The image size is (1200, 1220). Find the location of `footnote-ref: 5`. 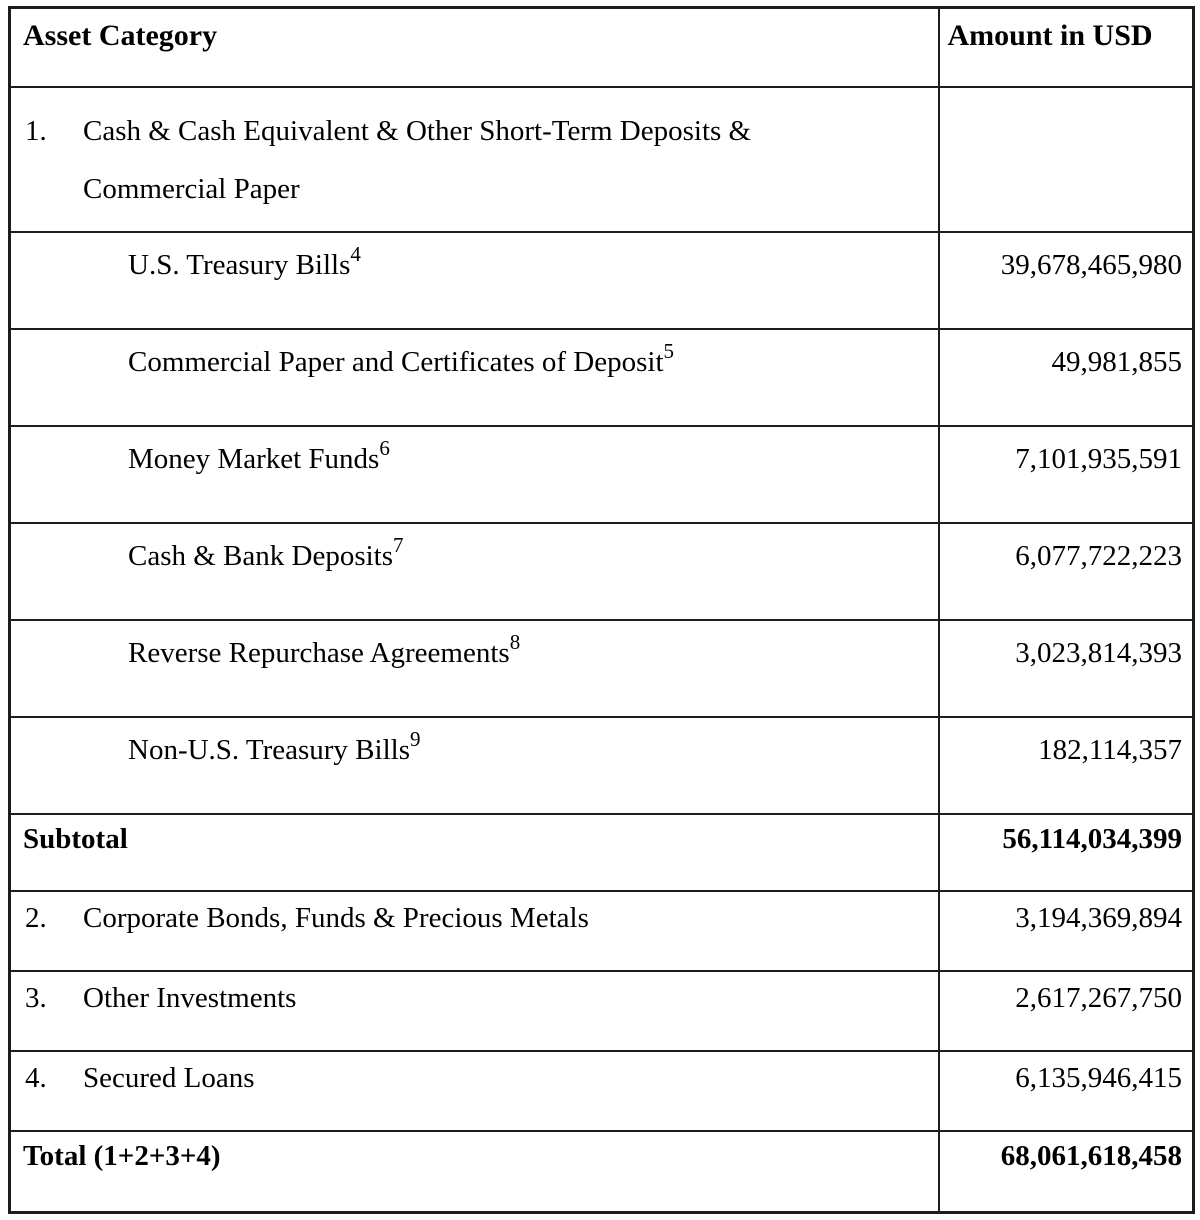

footnote-ref: 5 is located at coordinates (669, 350).